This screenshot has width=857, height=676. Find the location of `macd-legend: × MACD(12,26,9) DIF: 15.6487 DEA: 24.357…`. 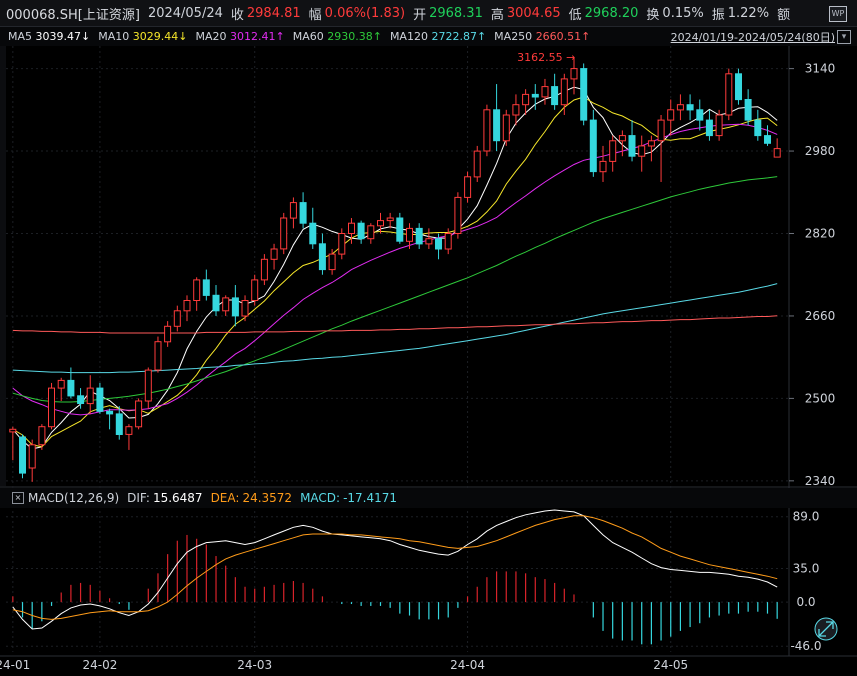

macd-legend: × MACD(12,26,9) DIF: 15.6487 DEA: 24.357… is located at coordinates (428, 498).